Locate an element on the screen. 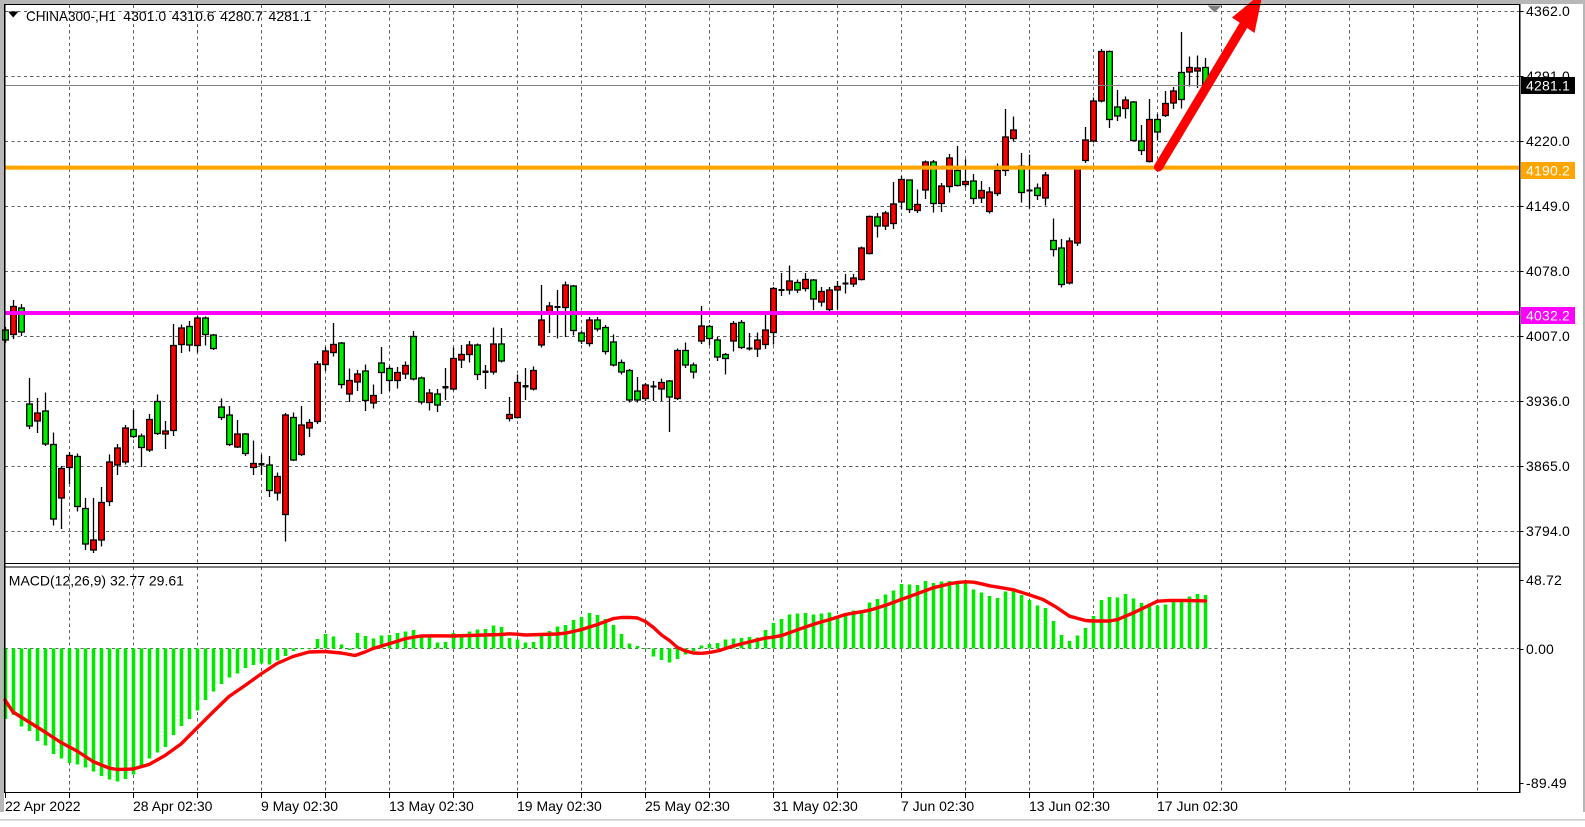 This screenshot has height=827, width=1585. svg-text: 13 May 02:30 is located at coordinates (431, 806).